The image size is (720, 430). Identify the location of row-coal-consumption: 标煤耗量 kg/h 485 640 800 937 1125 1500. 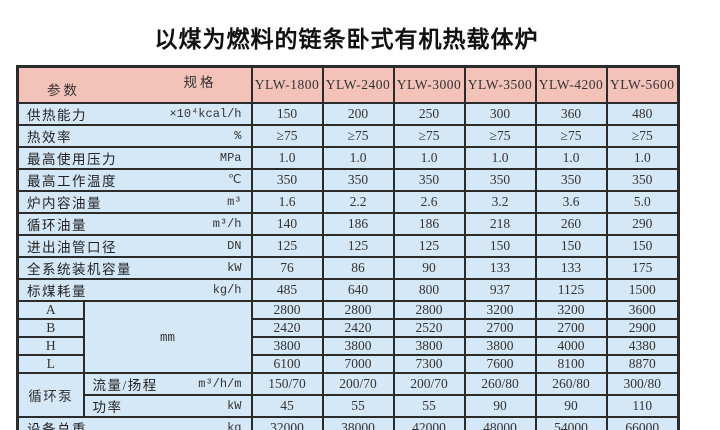
(348, 289).